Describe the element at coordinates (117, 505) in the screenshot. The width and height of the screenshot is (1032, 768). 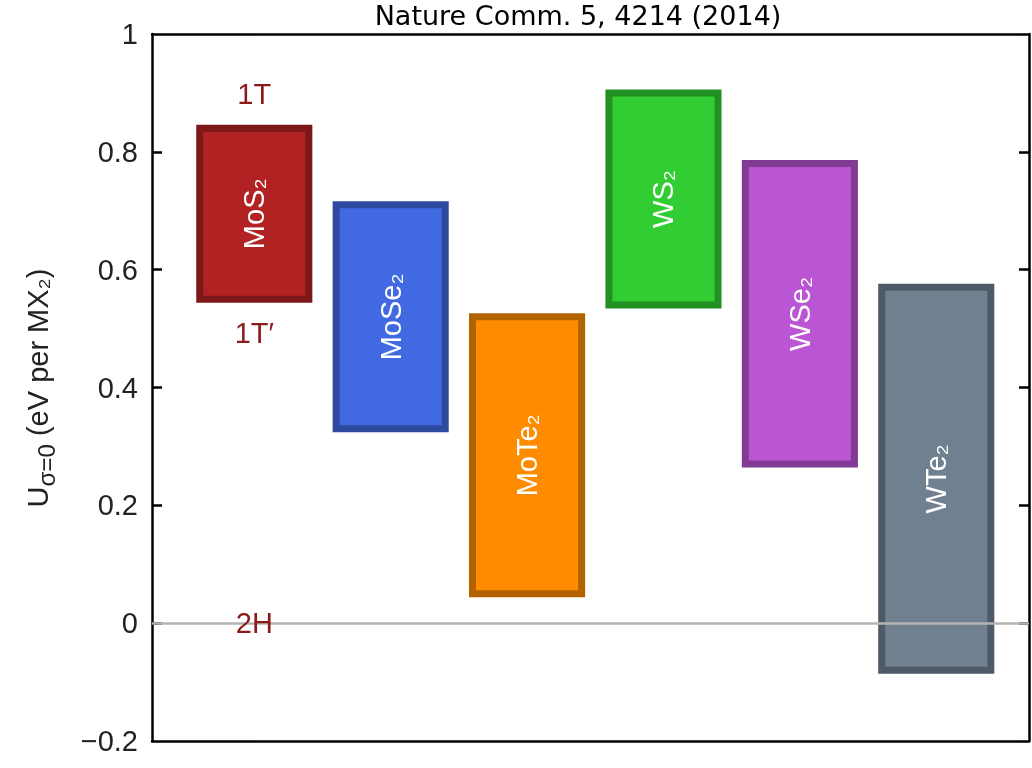
I see `y-tick-label: 0.2` at that location.